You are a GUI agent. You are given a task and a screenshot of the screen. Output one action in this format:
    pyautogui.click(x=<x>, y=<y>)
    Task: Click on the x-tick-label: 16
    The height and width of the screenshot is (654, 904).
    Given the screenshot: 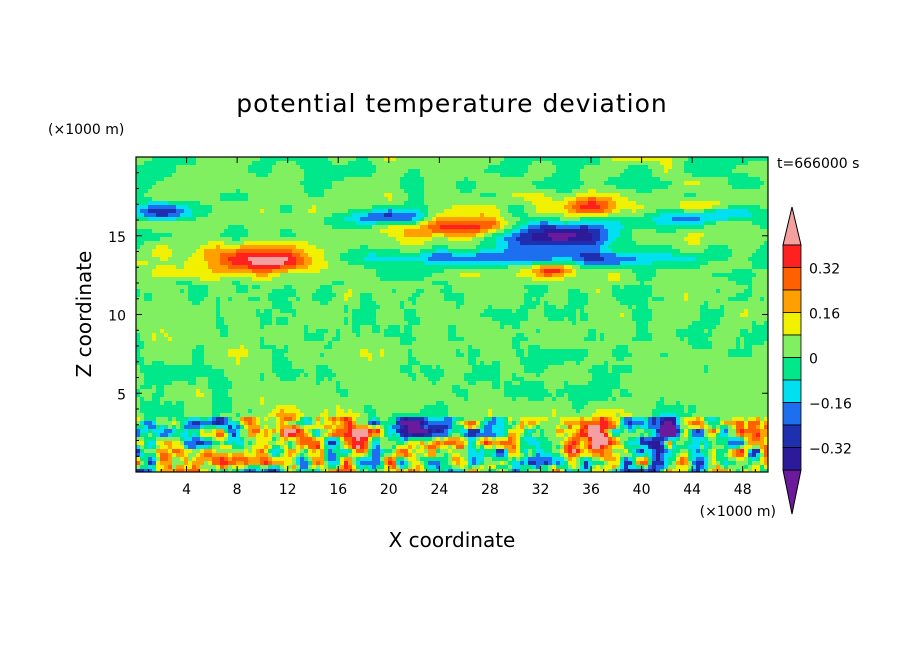 What is the action you would take?
    pyautogui.click(x=338, y=490)
    